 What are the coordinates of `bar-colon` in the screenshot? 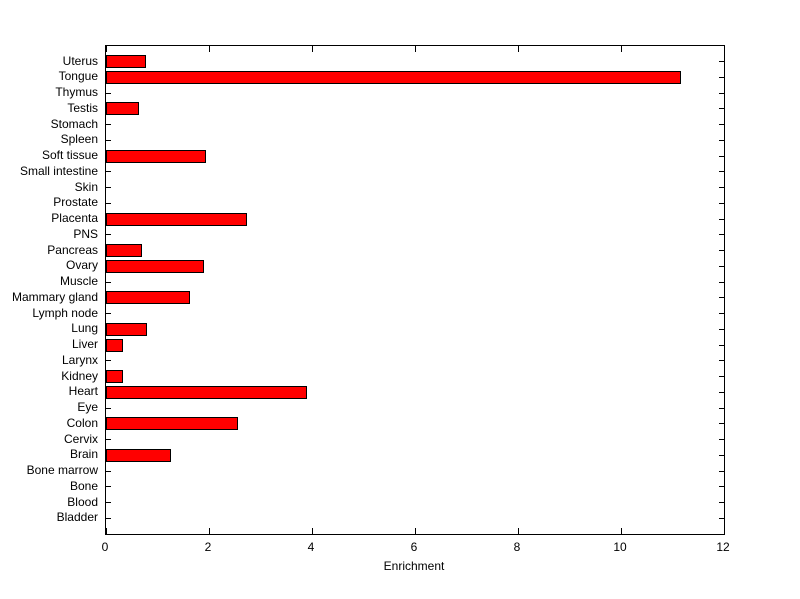 It's located at (172, 423).